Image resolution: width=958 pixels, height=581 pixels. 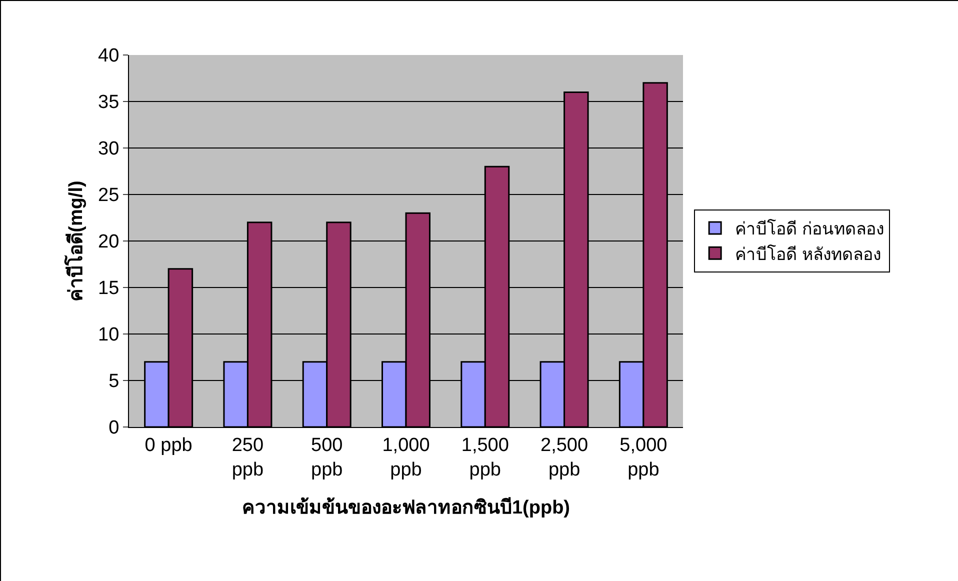 What do you see at coordinates (809, 228) in the screenshot?
I see `legend-label: ค่าบีโอดี ก่อนทดลอง` at bounding box center [809, 228].